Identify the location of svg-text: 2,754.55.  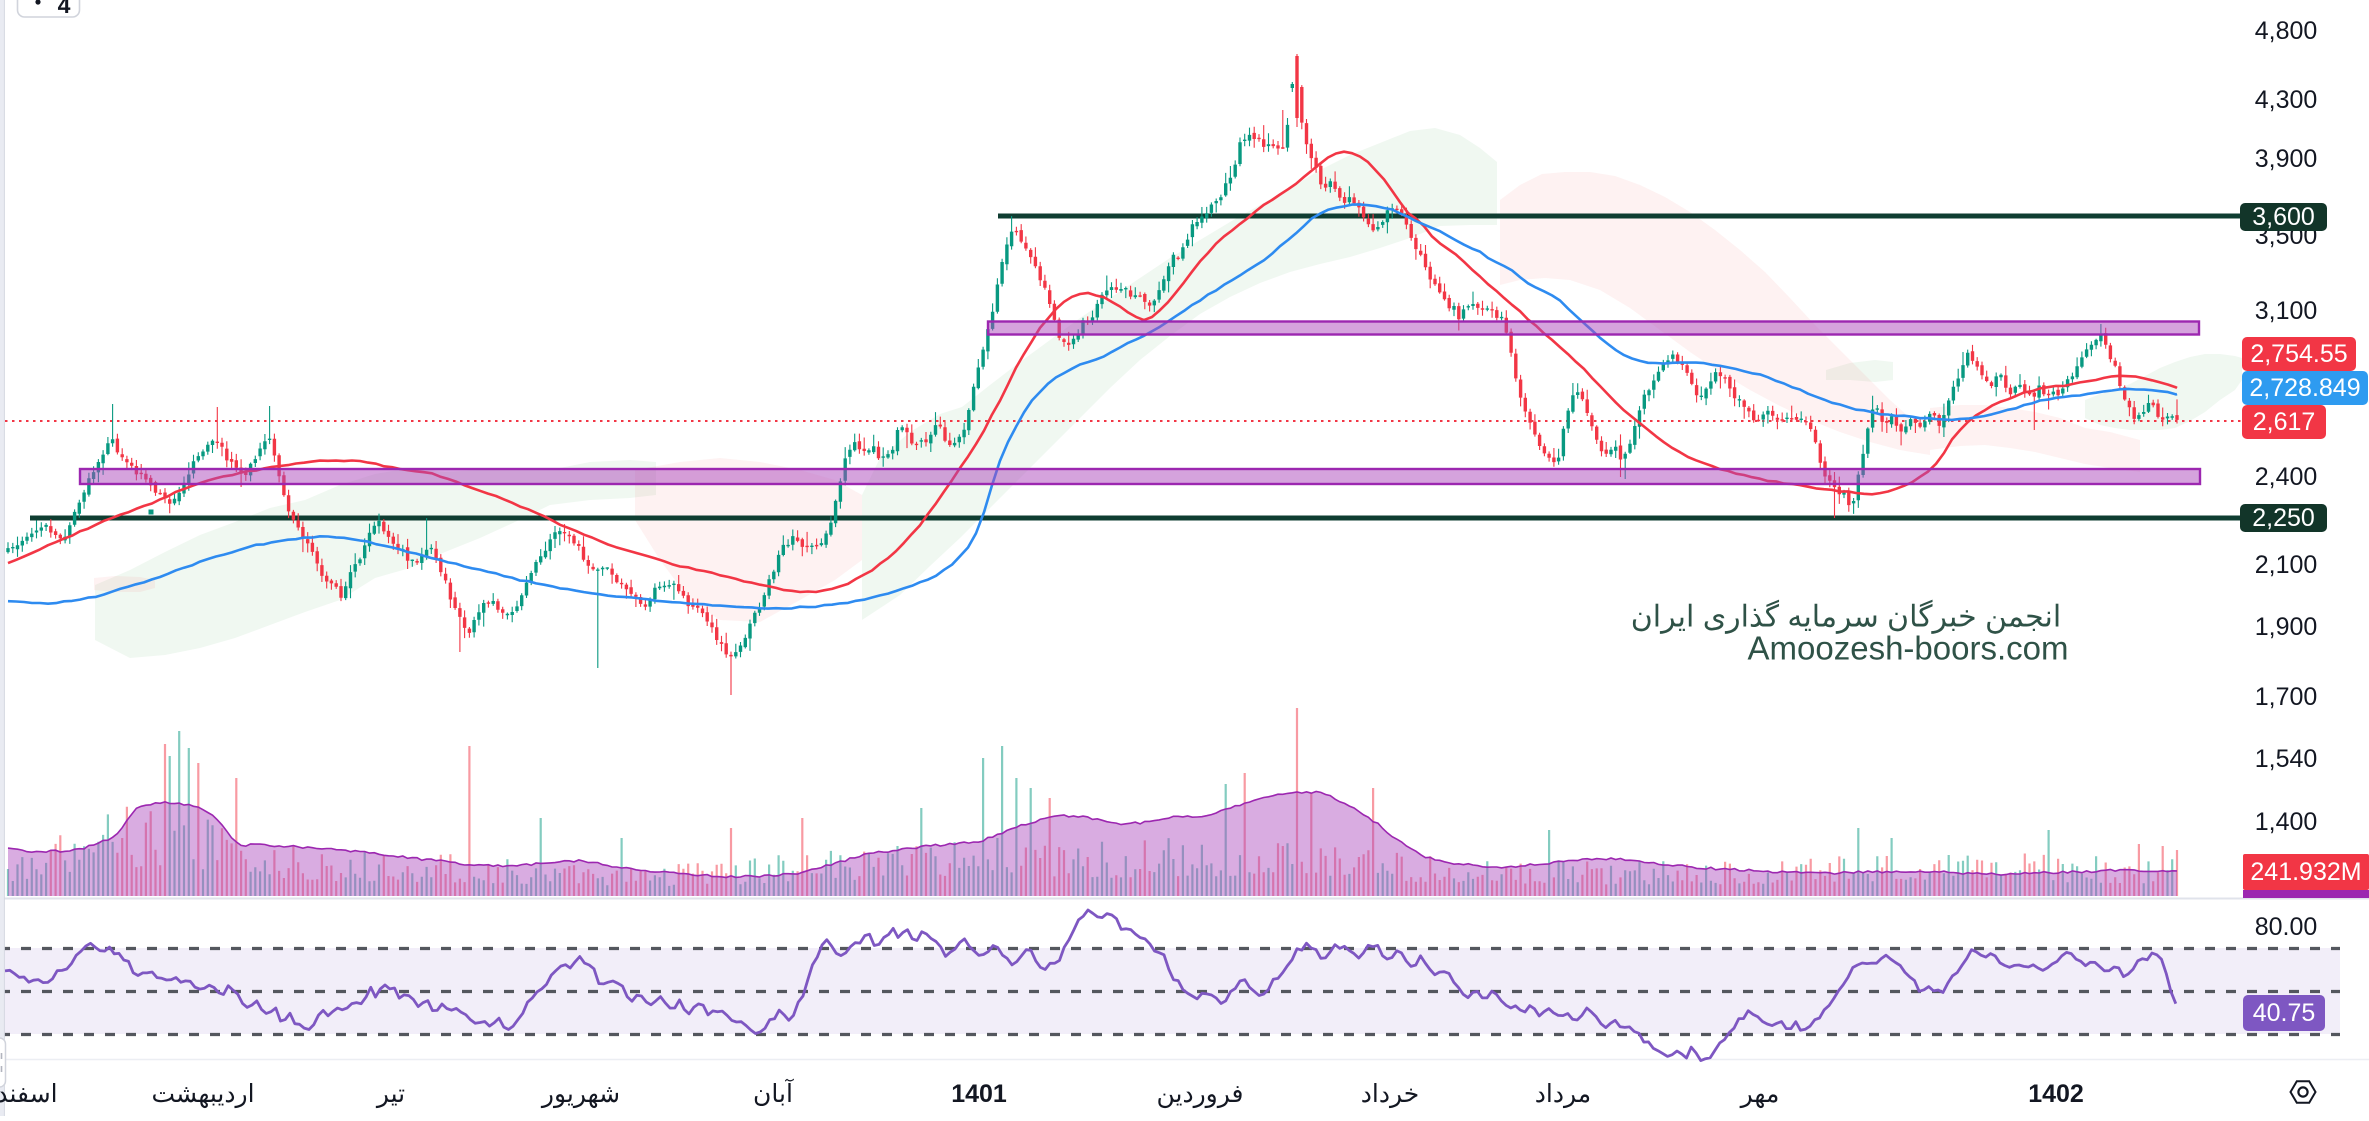
(2298, 354).